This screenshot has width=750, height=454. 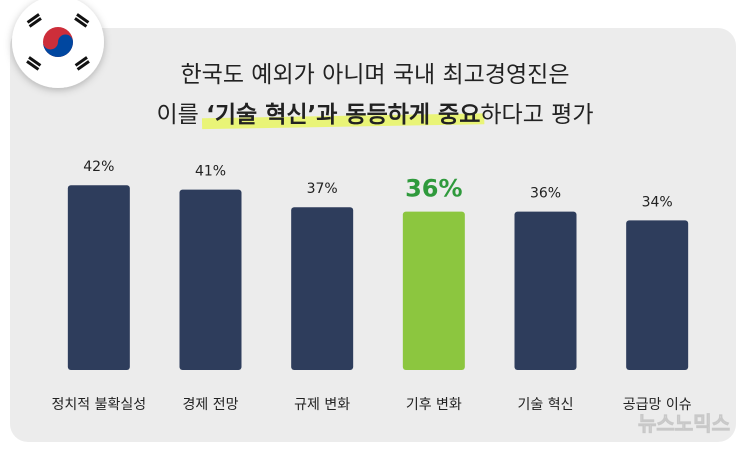 What do you see at coordinates (546, 405) in the screenshot?
I see `category-label: 기술 혁신` at bounding box center [546, 405].